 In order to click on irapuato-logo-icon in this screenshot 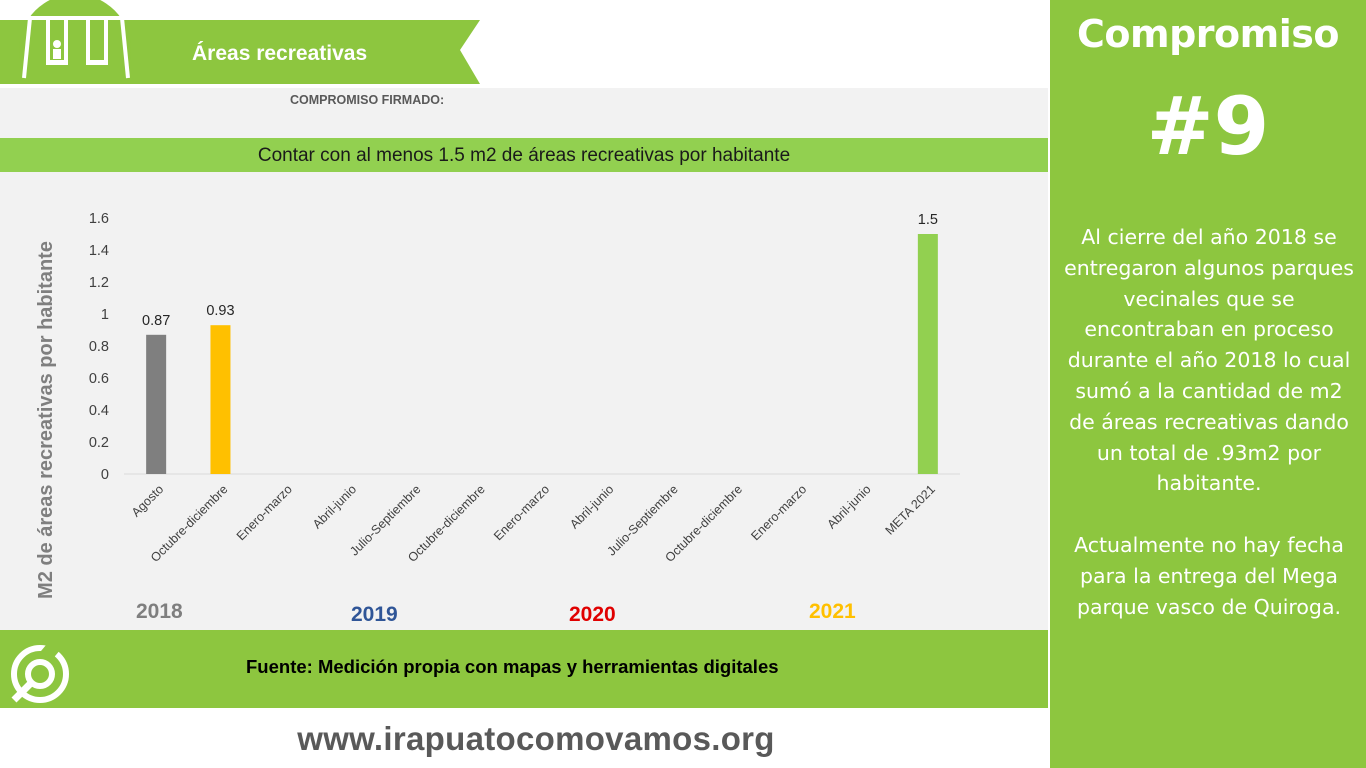, I will do `click(40, 672)`.